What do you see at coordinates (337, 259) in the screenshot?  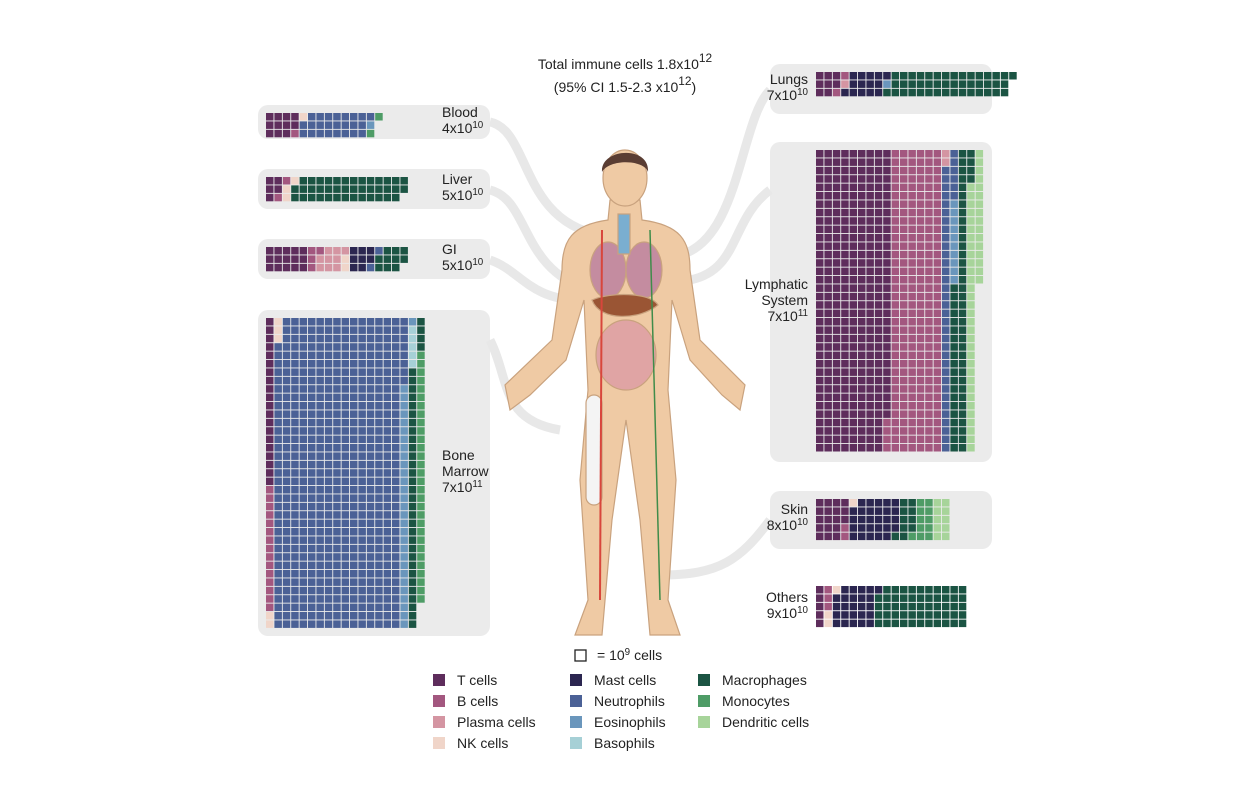 I see `waffle` at bounding box center [337, 259].